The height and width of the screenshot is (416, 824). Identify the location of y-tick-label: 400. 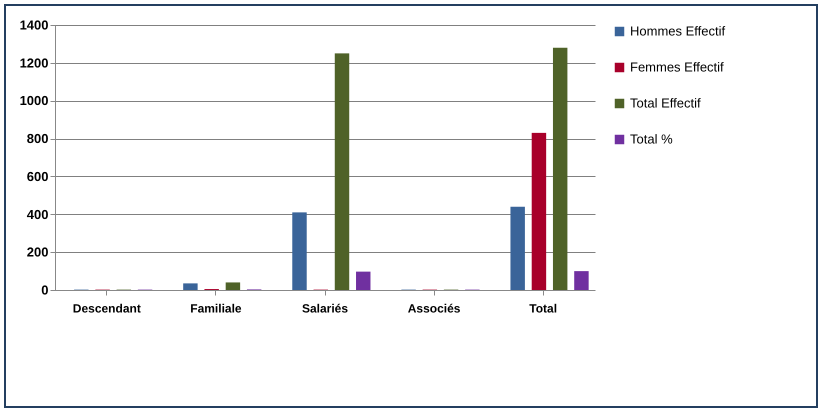
(37, 214).